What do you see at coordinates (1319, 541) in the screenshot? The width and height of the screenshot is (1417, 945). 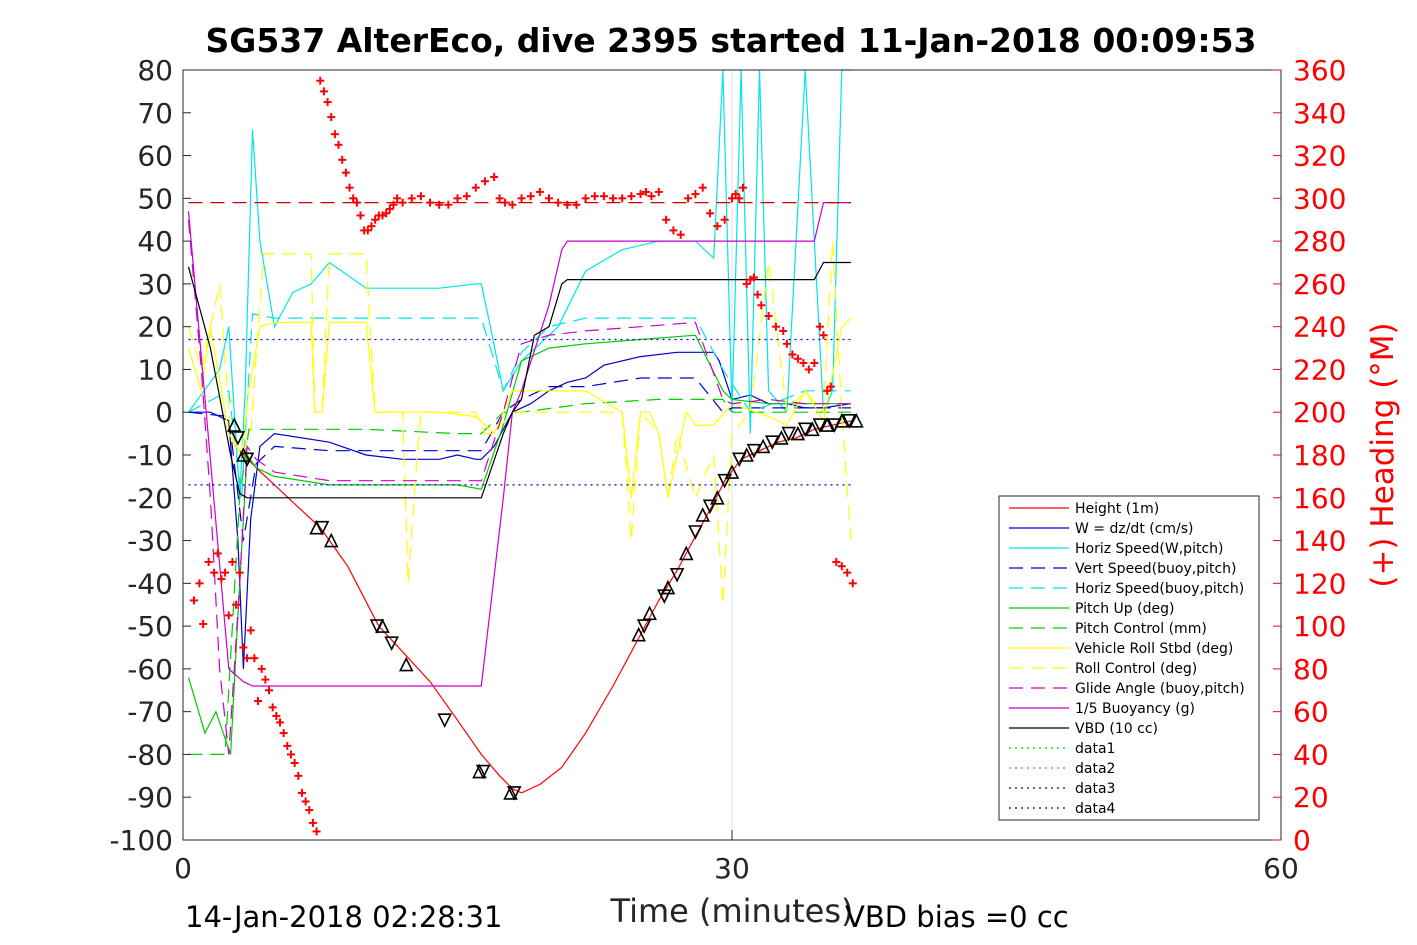 I see `tick-label-right: 140` at bounding box center [1319, 541].